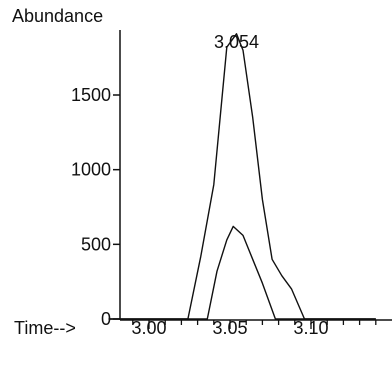 This screenshot has height=368, width=392. I want to click on y-ticks: 0 500 1000 1500, so click(95, 207).